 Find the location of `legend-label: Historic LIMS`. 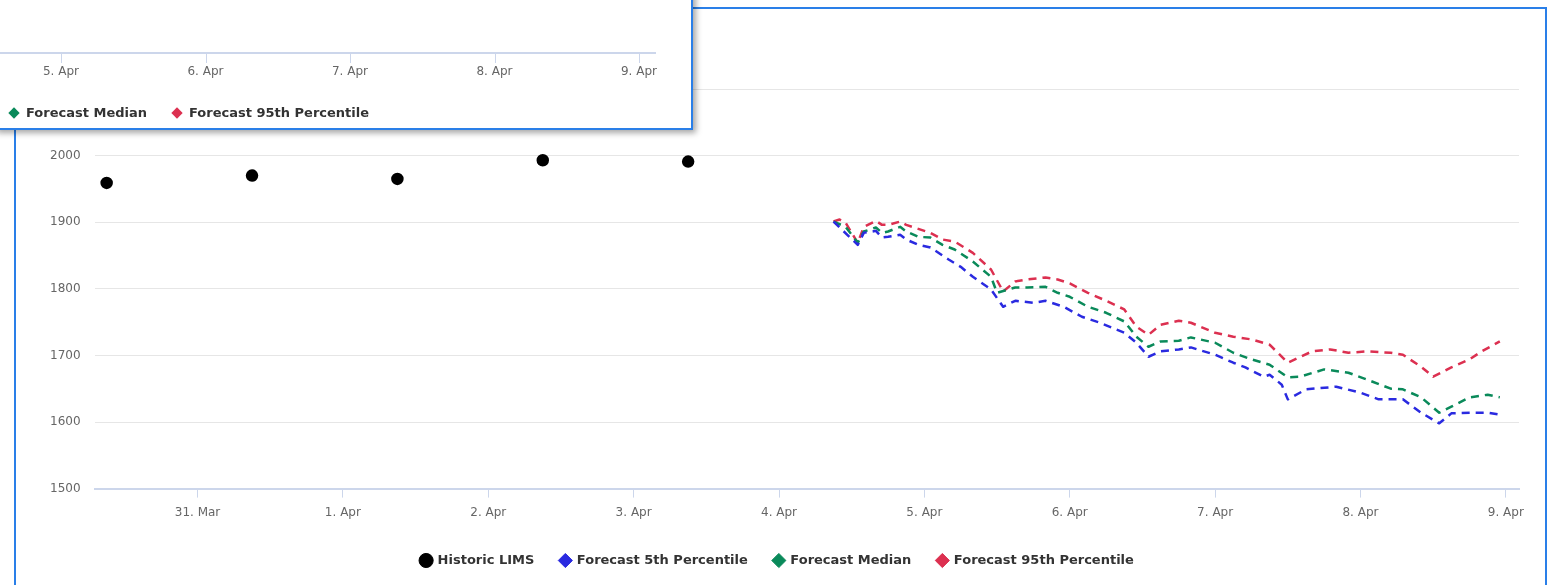

legend-label: Historic LIMS is located at coordinates (486, 559).